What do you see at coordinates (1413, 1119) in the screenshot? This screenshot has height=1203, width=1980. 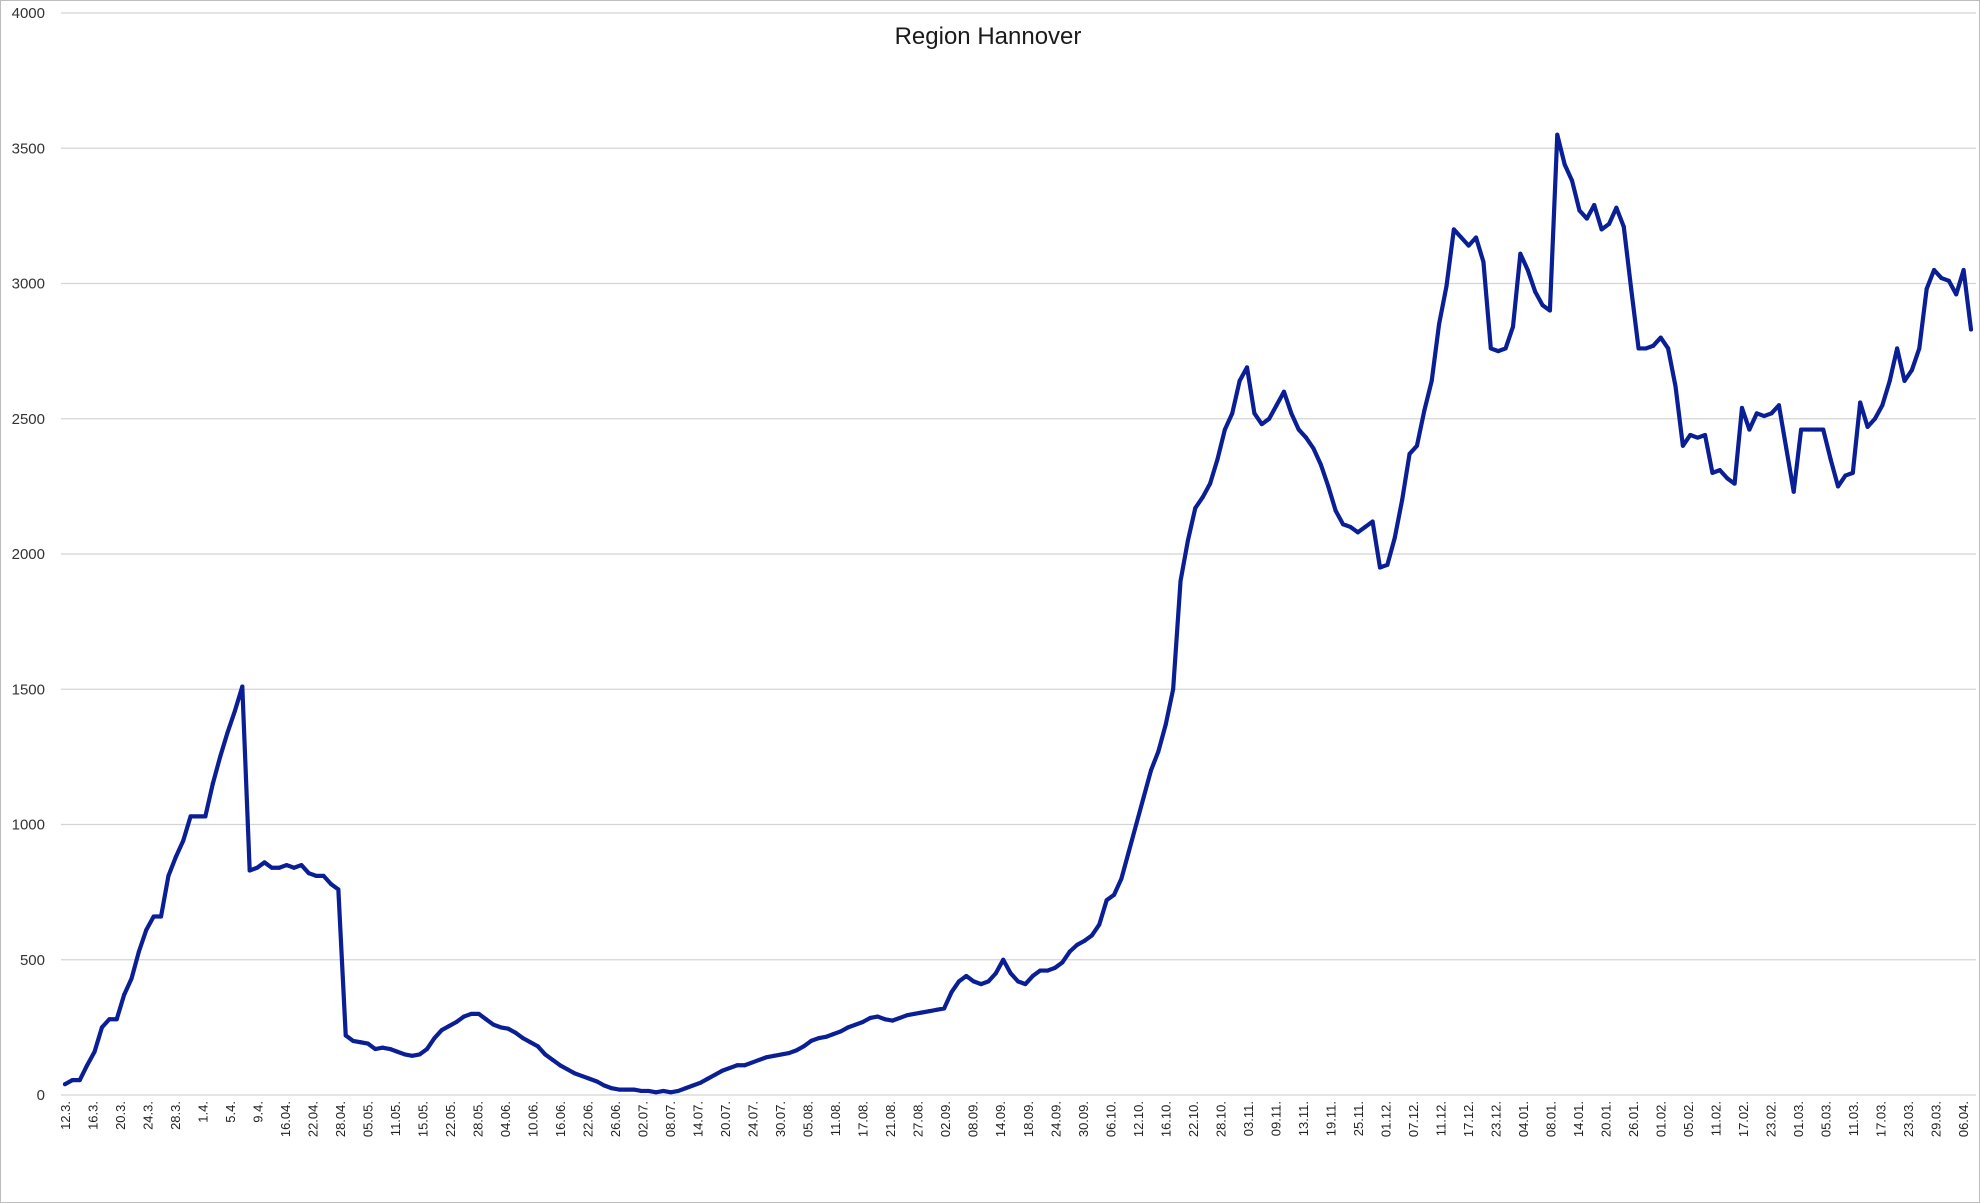 I see `x-tick-label: 07.12.` at bounding box center [1413, 1119].